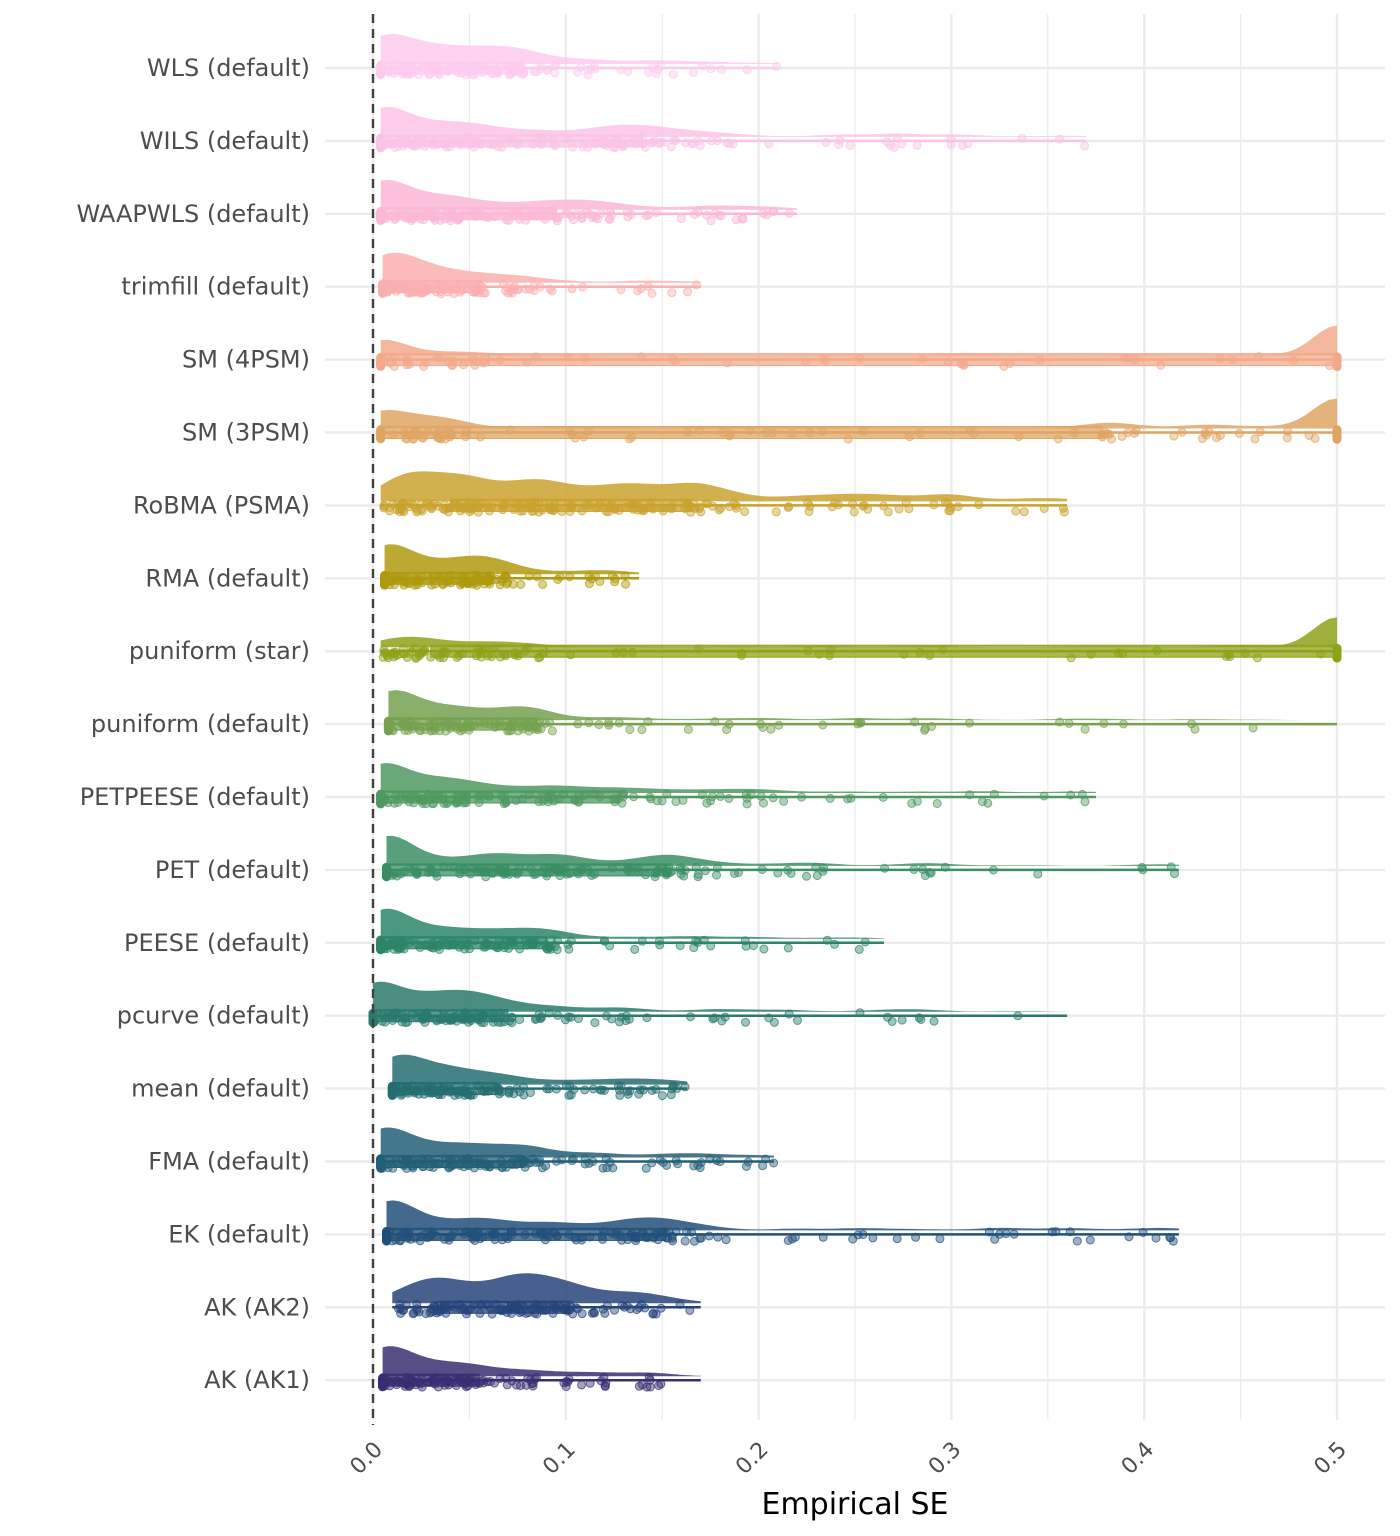  What do you see at coordinates (257, 1307) in the screenshot?
I see `category-label: AK (AK2)` at bounding box center [257, 1307].